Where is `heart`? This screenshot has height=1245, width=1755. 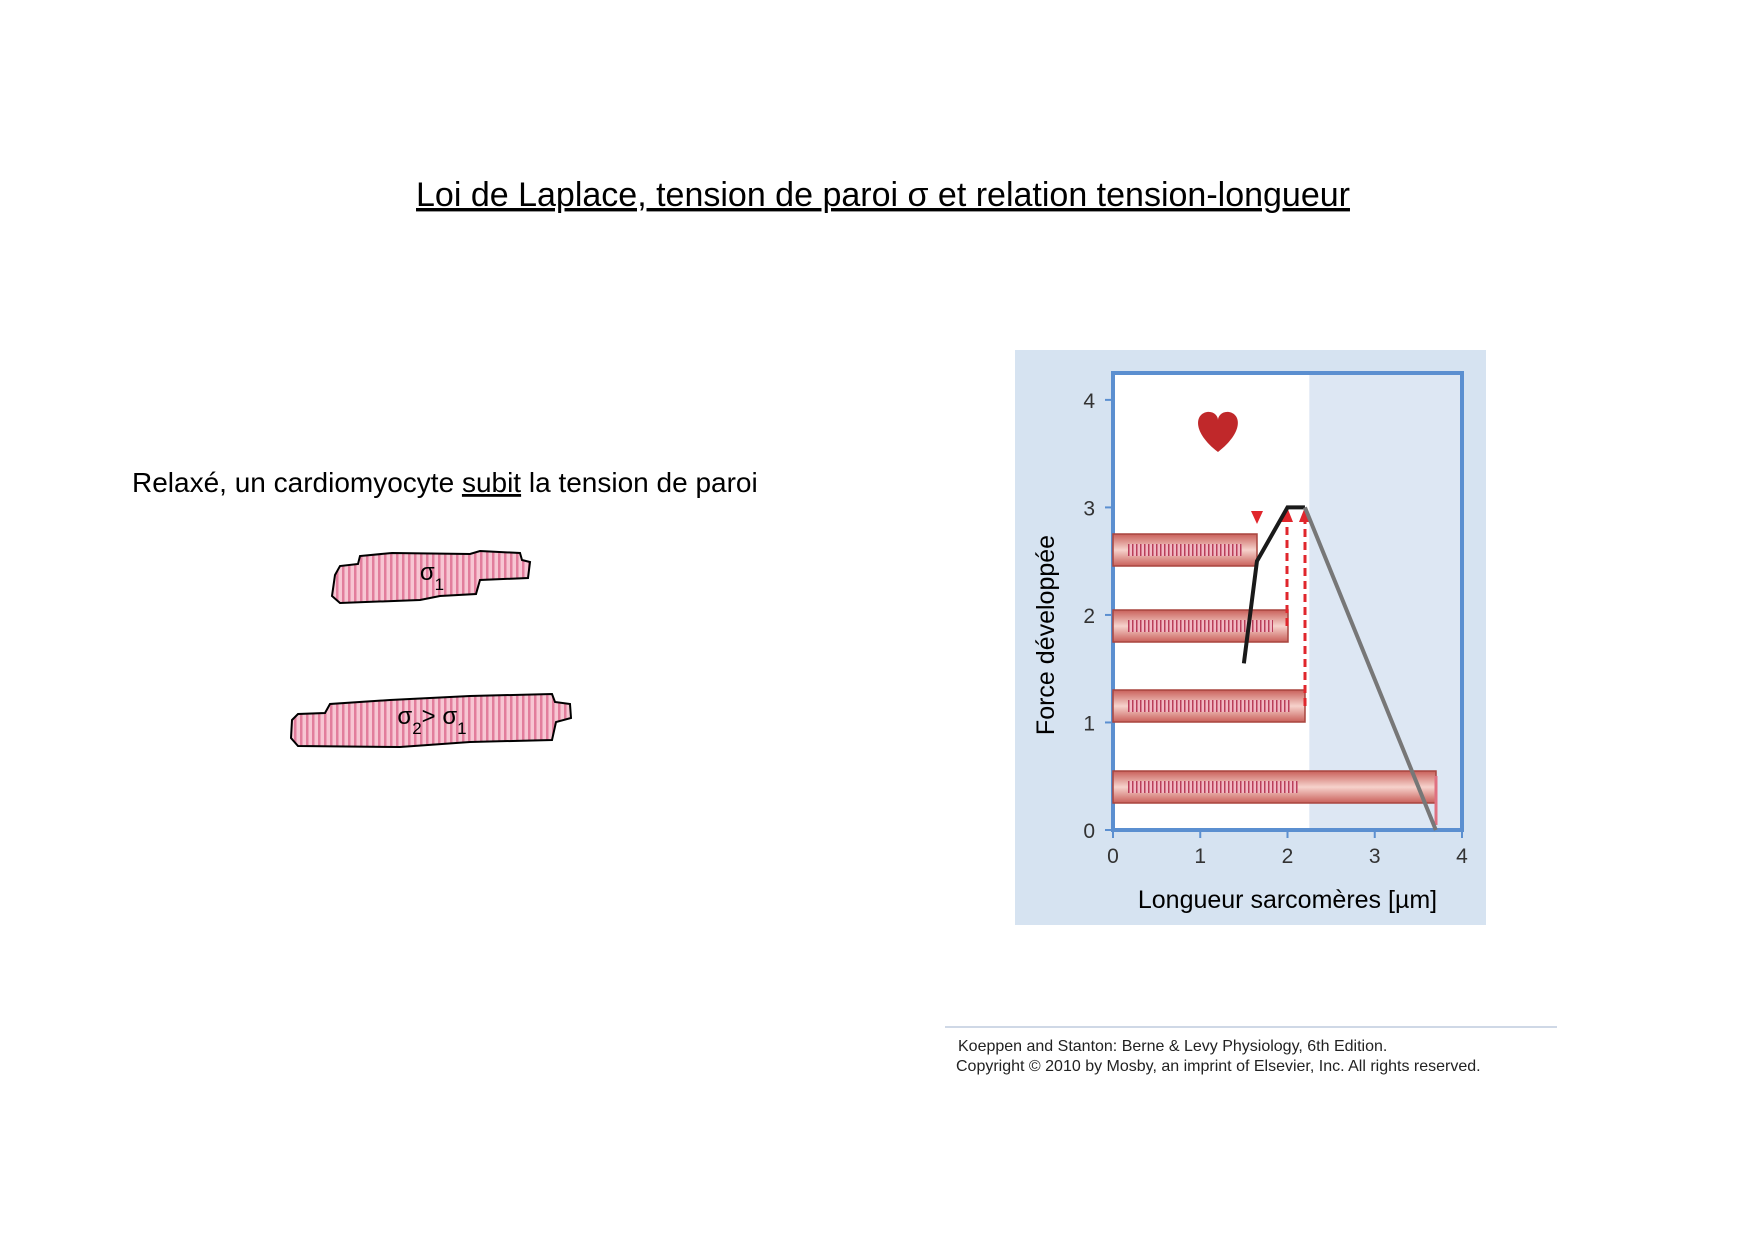 heart is located at coordinates (1218, 431).